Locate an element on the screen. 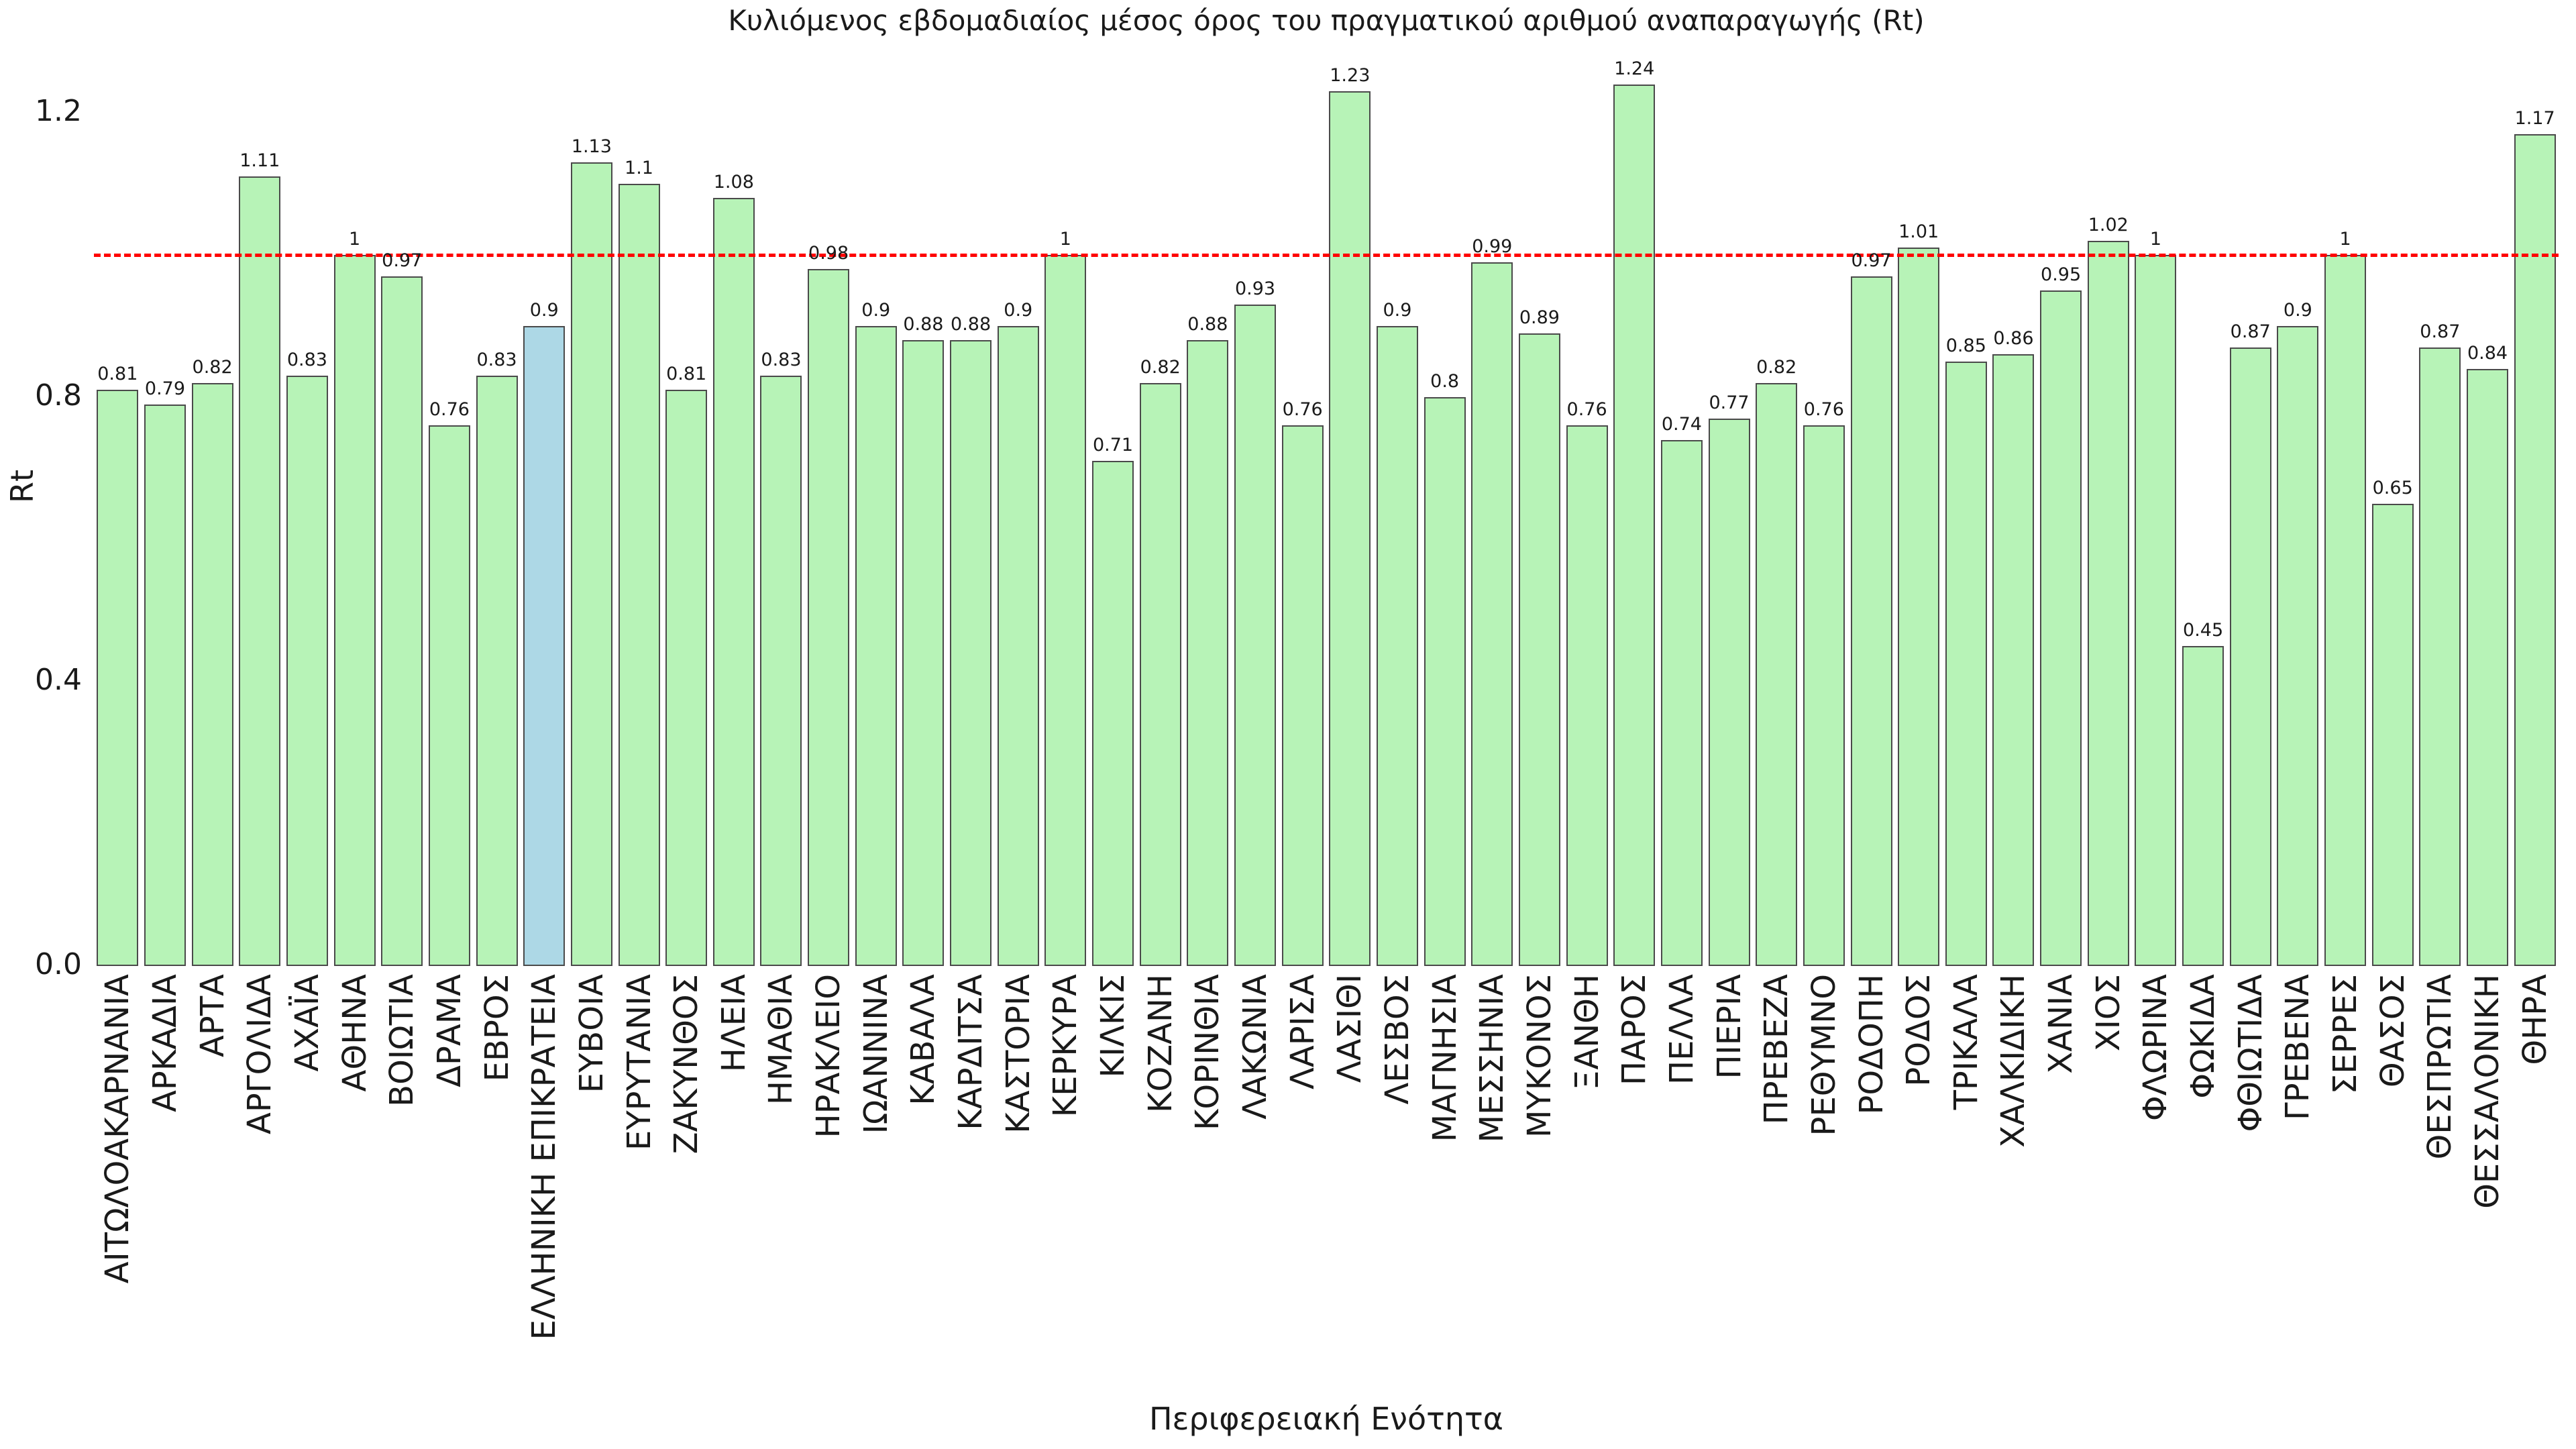 The width and height of the screenshot is (2576, 1449). bar-value-label: 0.84 is located at coordinates (2487, 353).